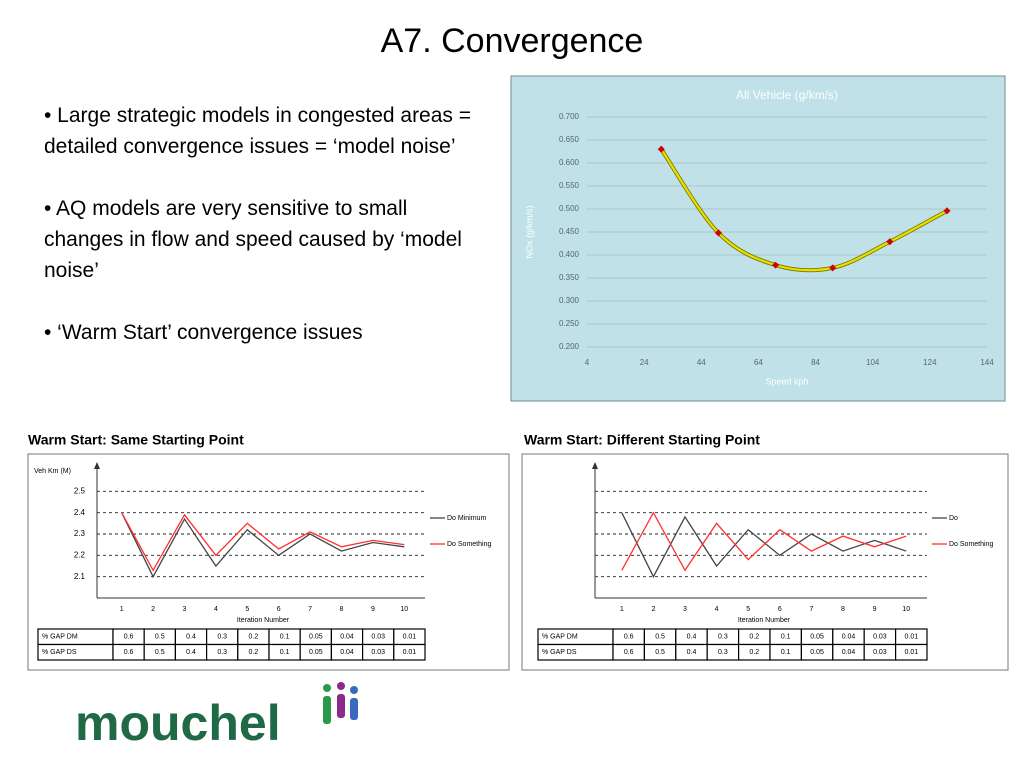 The height and width of the screenshot is (768, 1024). I want to click on y-tick-label: 0.500, so click(569, 208).